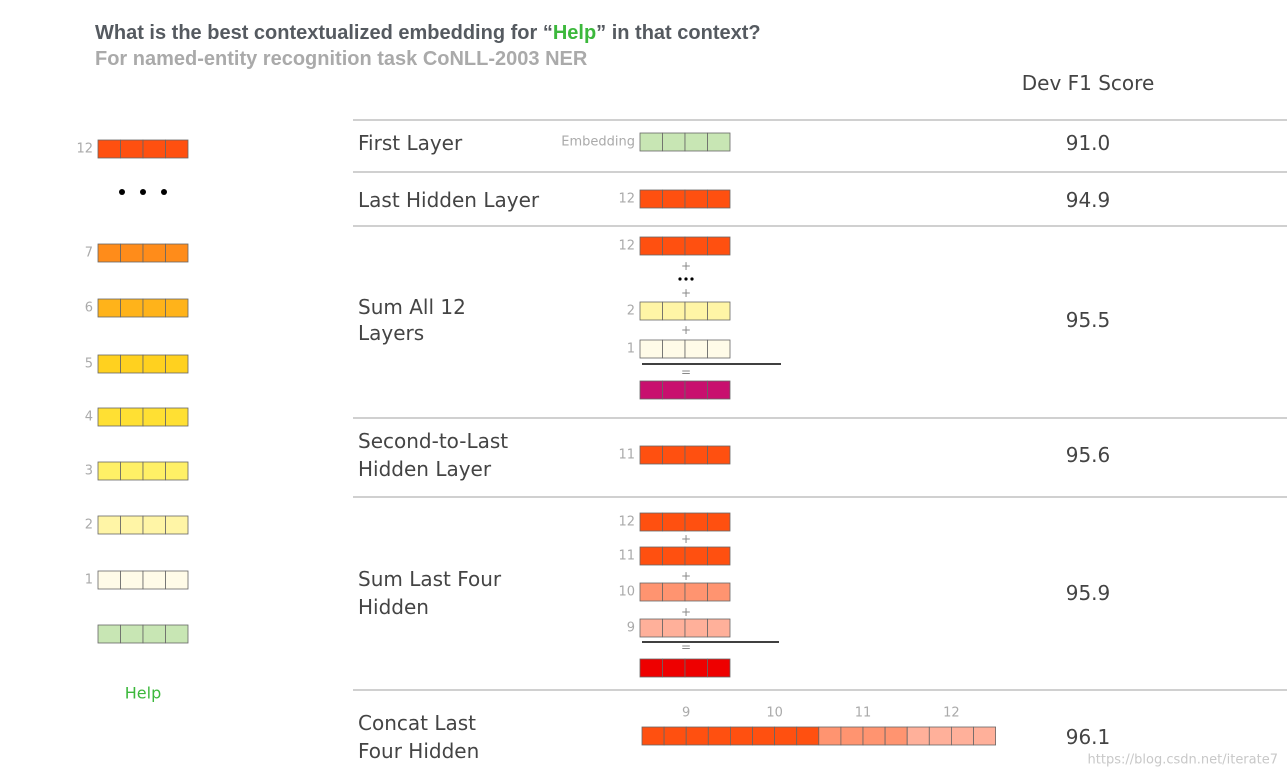 This screenshot has height=776, width=1287. I want to click on score: 96.1, so click(1088, 737).